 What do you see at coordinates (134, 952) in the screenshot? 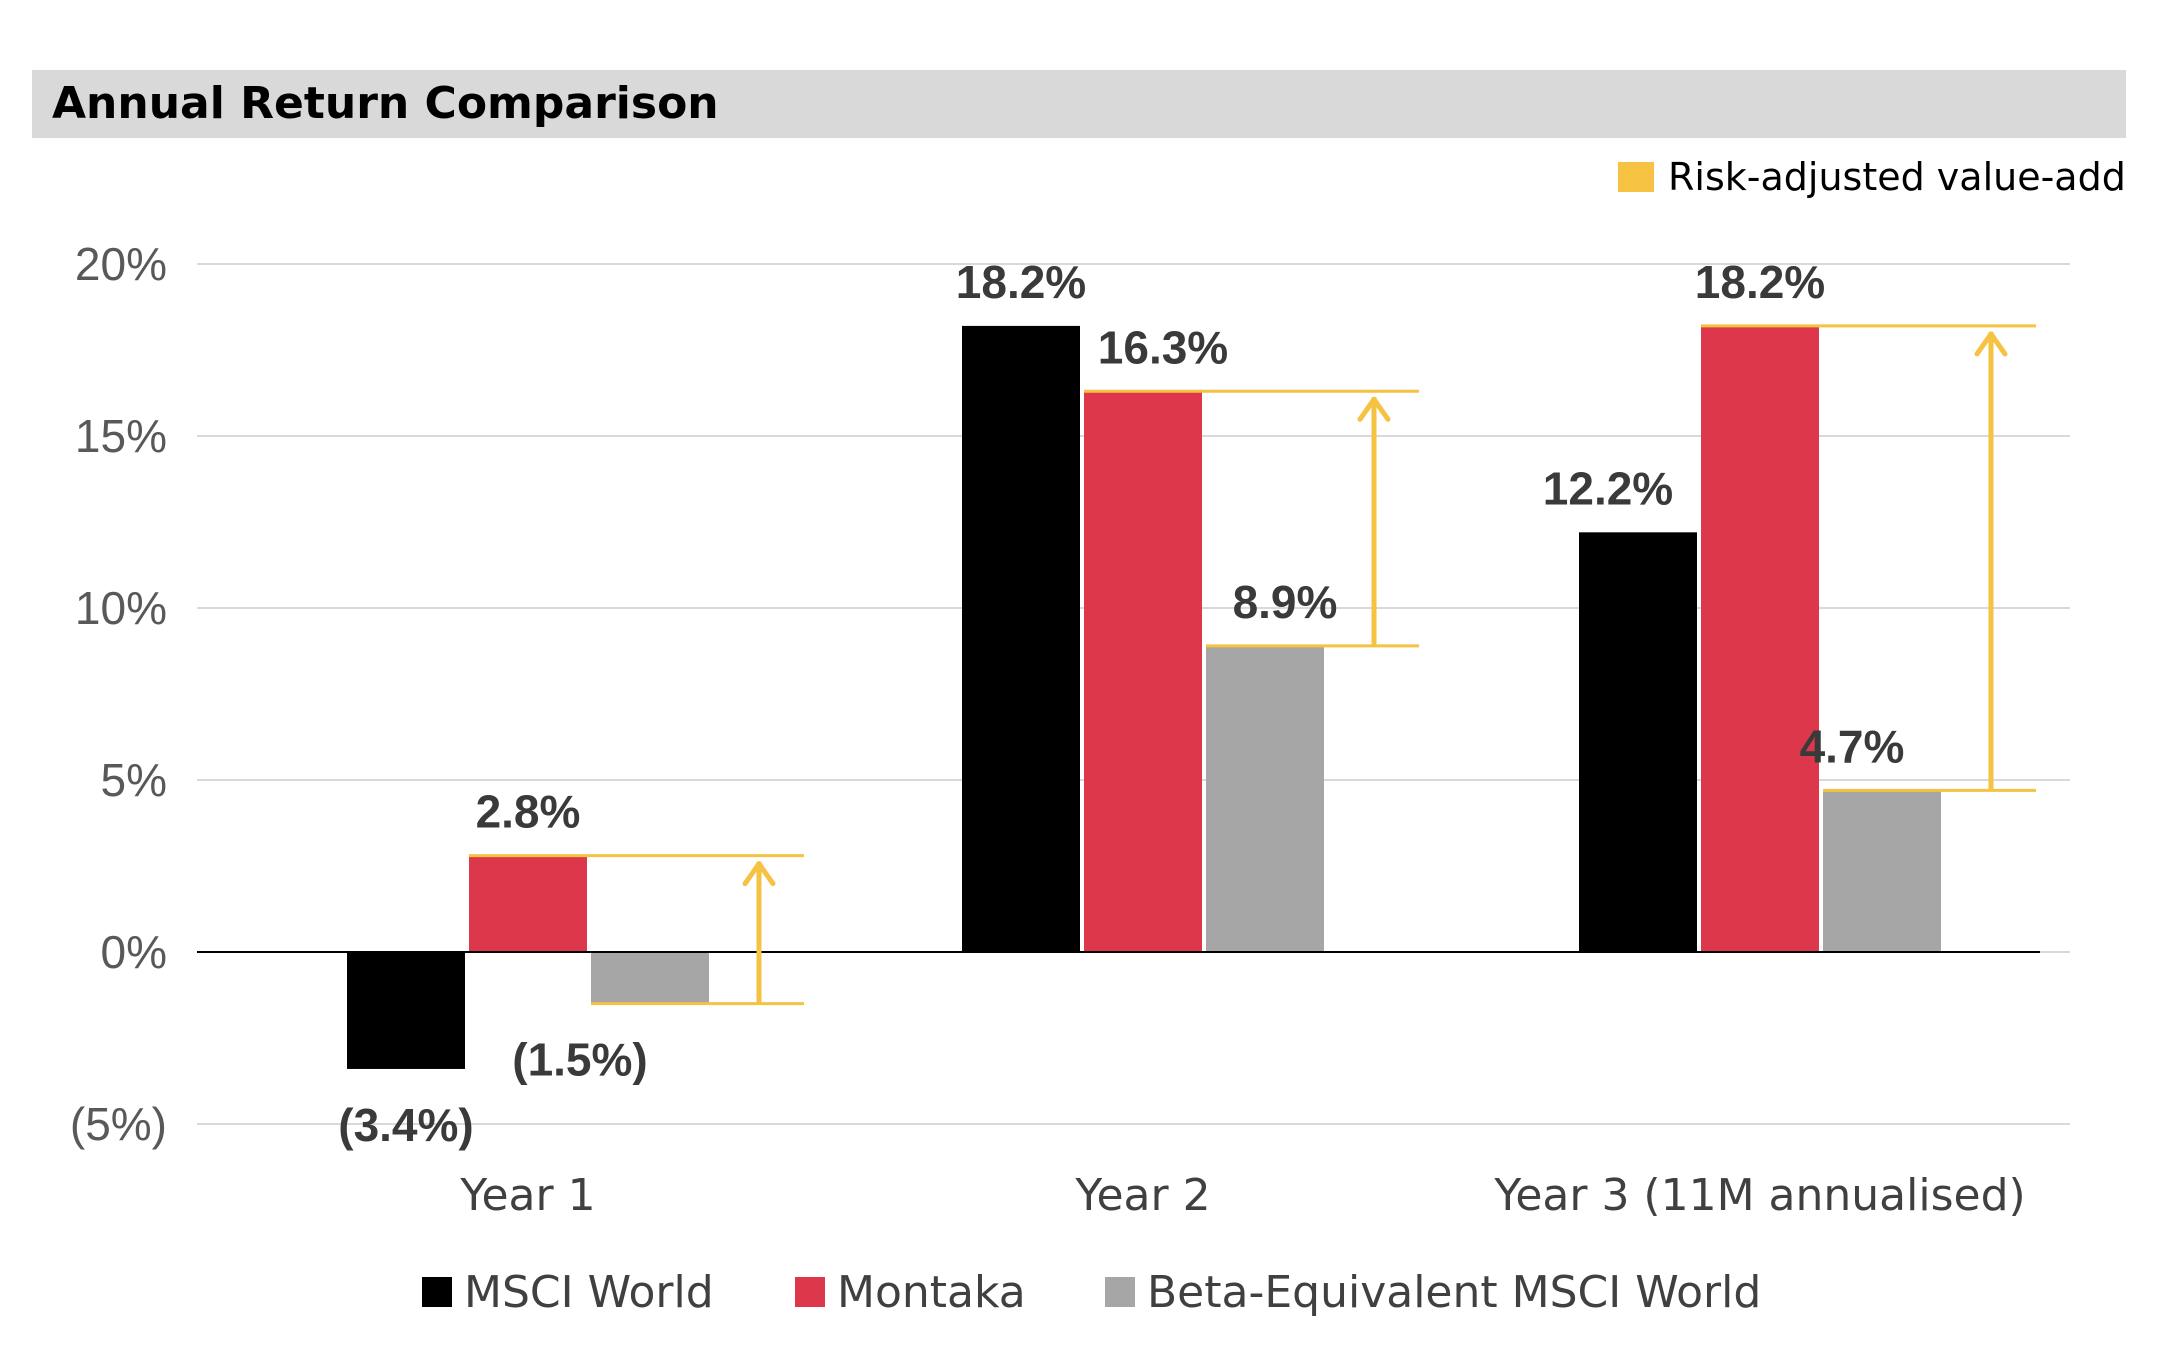
I see `y-tick-label: 0%` at bounding box center [134, 952].